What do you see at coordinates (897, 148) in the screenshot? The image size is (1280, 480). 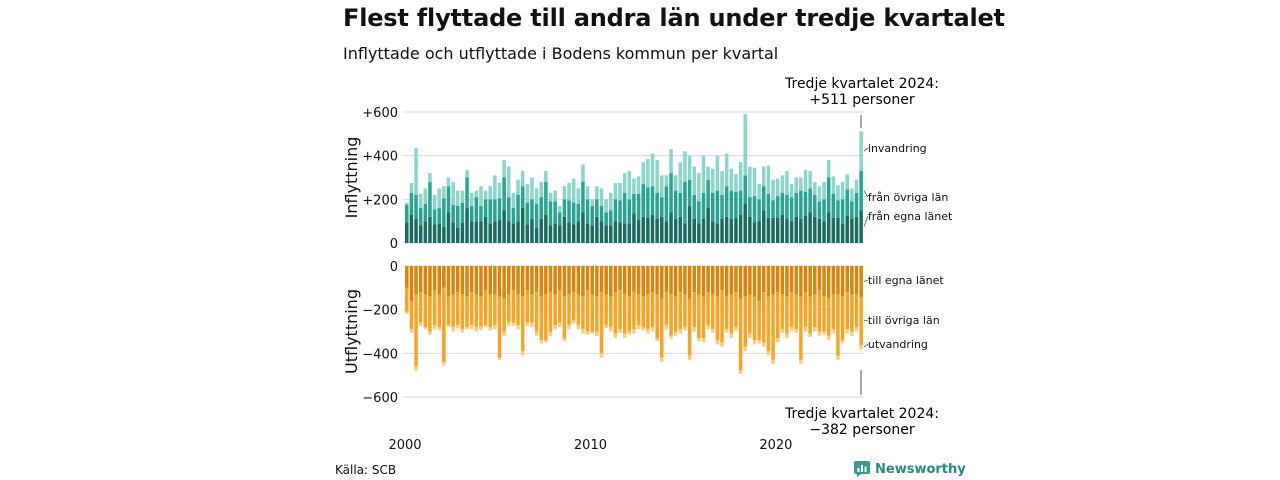 I see `series-label: invandring` at bounding box center [897, 148].